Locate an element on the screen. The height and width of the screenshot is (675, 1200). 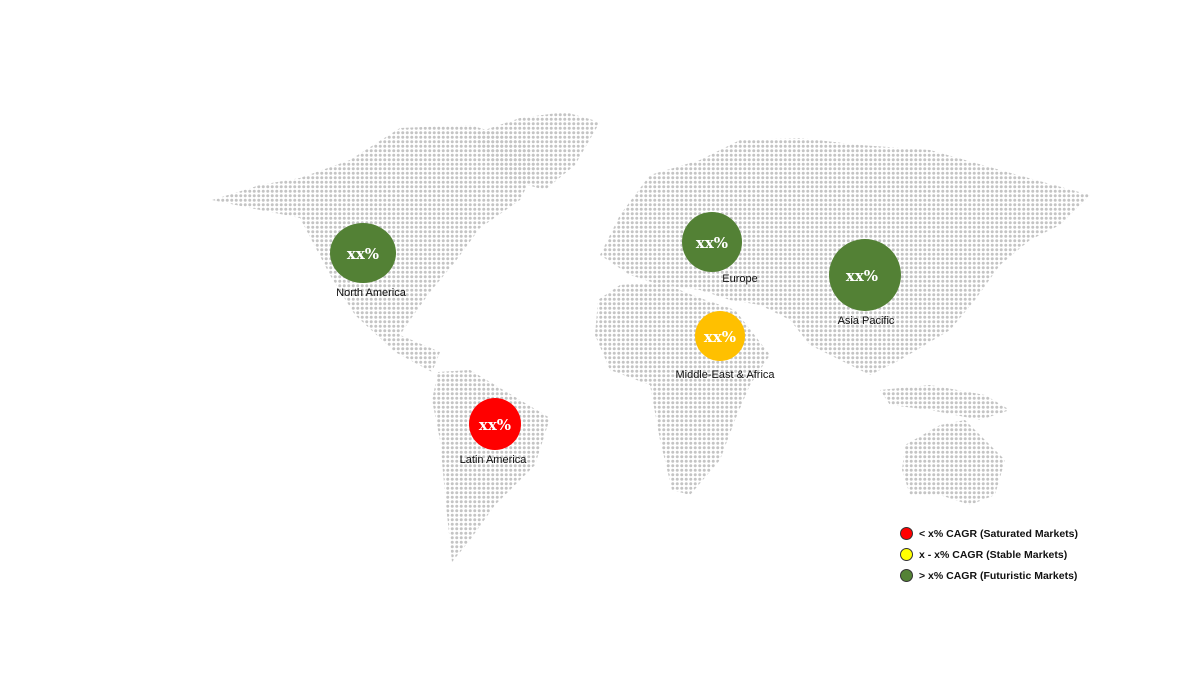
indonesia-land is located at coordinates (945, 402).